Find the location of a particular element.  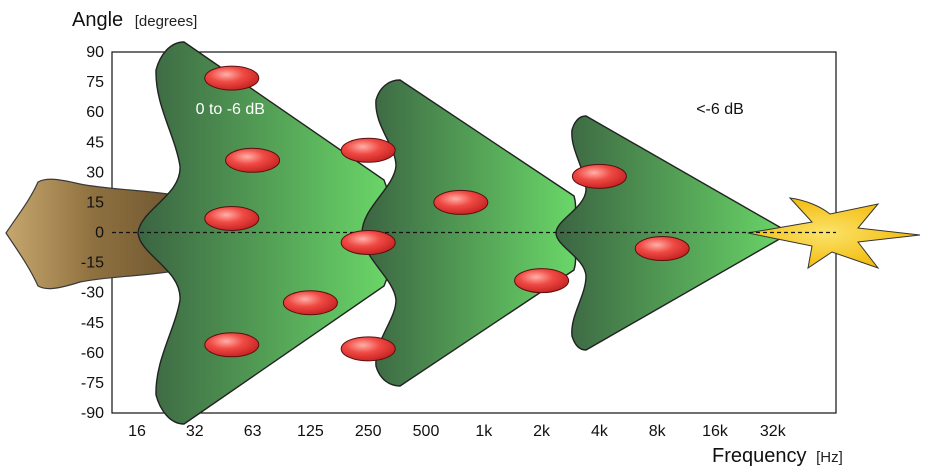

x-tick-label: 500 is located at coordinates (426, 431).